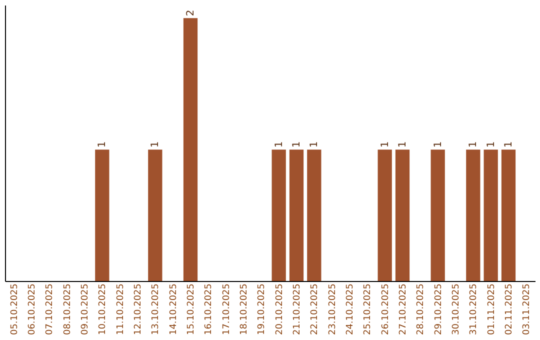  I want to click on x-tick-label: 26.10.2025, so click(385, 310).